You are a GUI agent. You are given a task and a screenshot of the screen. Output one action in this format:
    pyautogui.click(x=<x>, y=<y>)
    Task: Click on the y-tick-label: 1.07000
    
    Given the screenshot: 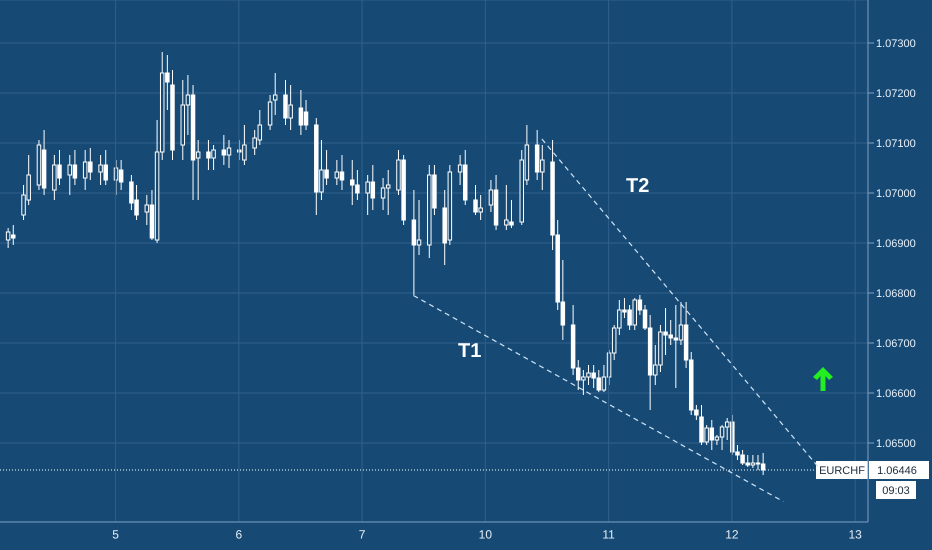 What is the action you would take?
    pyautogui.click(x=896, y=194)
    